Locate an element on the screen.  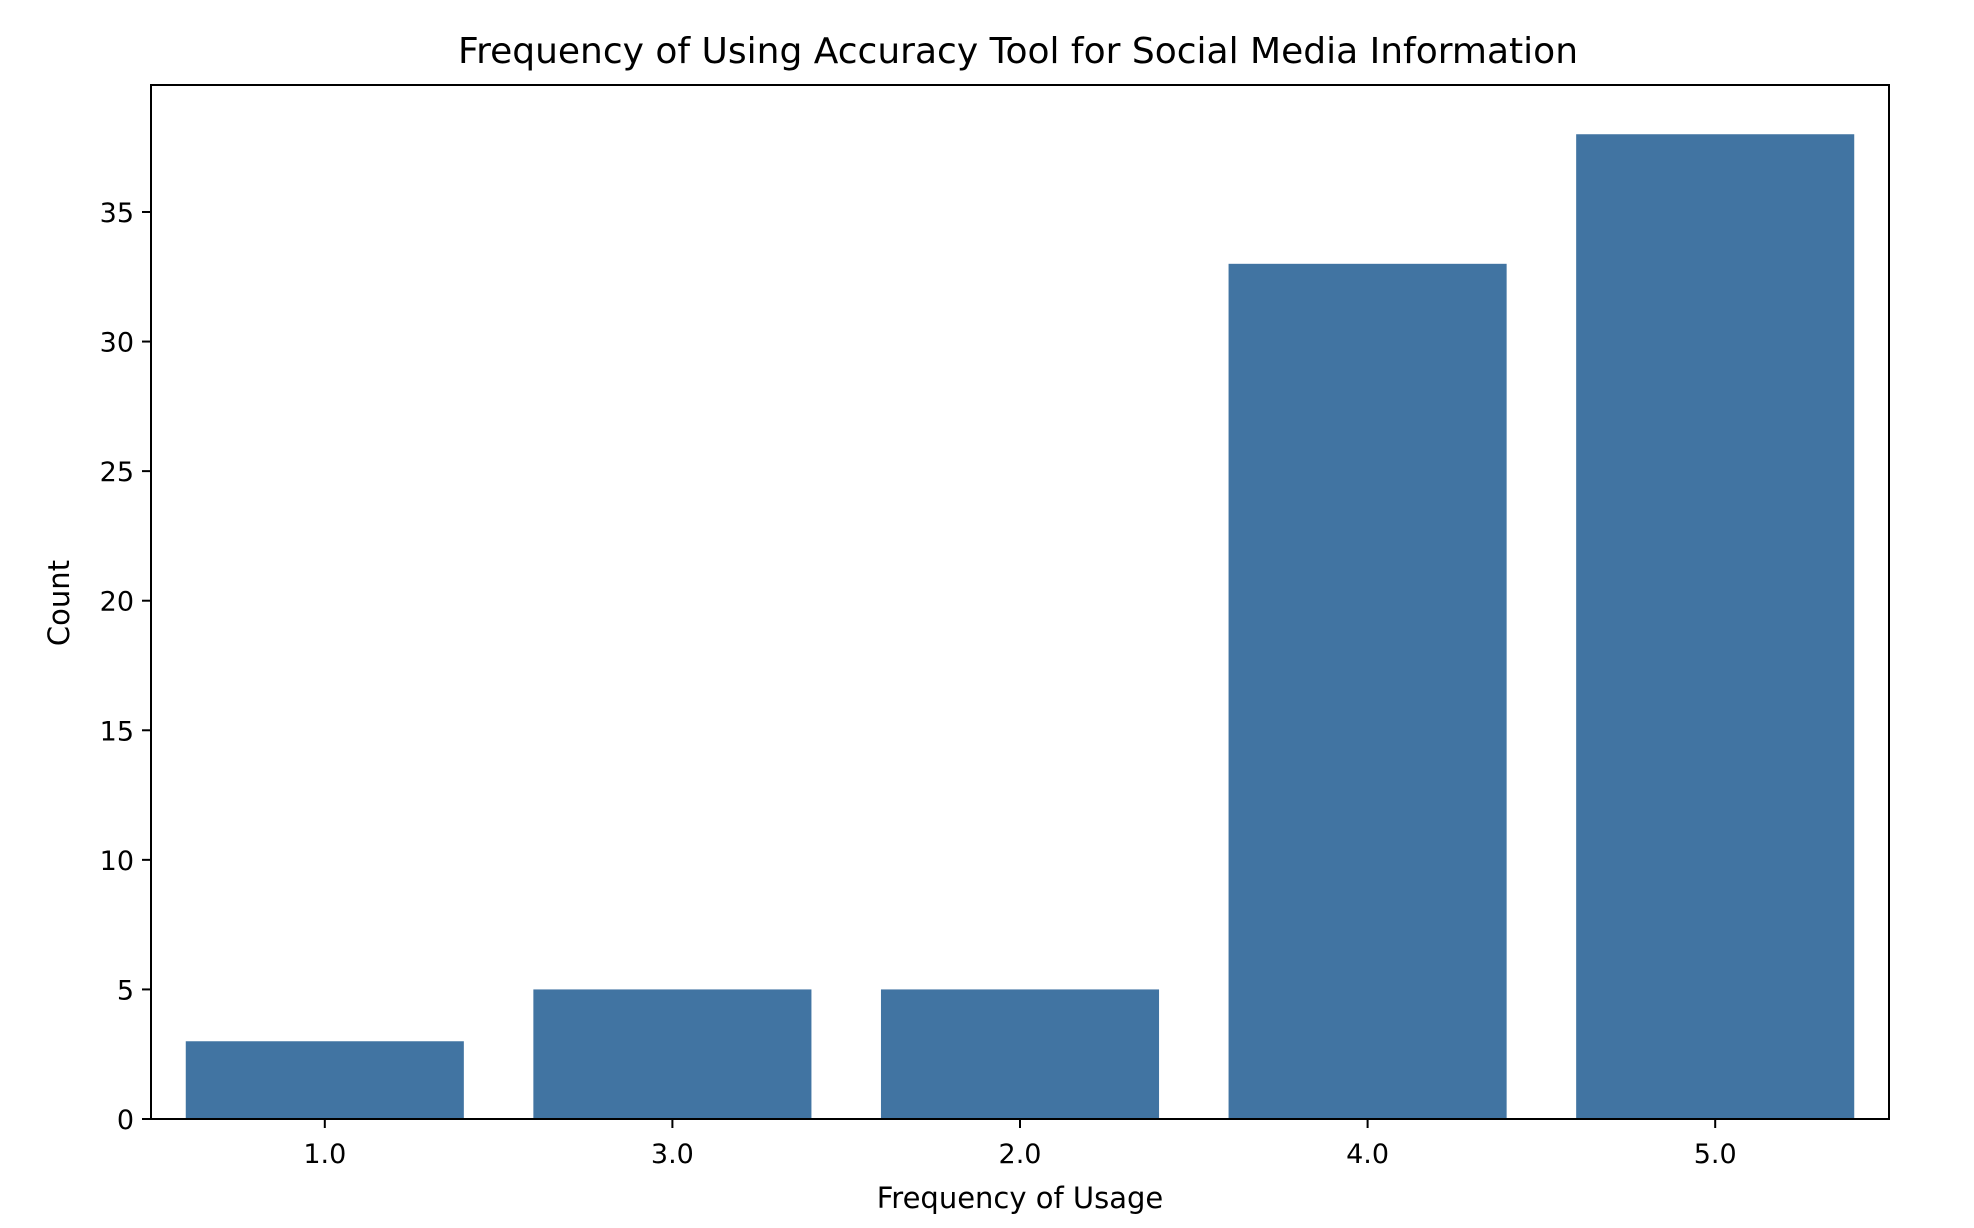
y-tick-label: 0 is located at coordinates (125, 1120).